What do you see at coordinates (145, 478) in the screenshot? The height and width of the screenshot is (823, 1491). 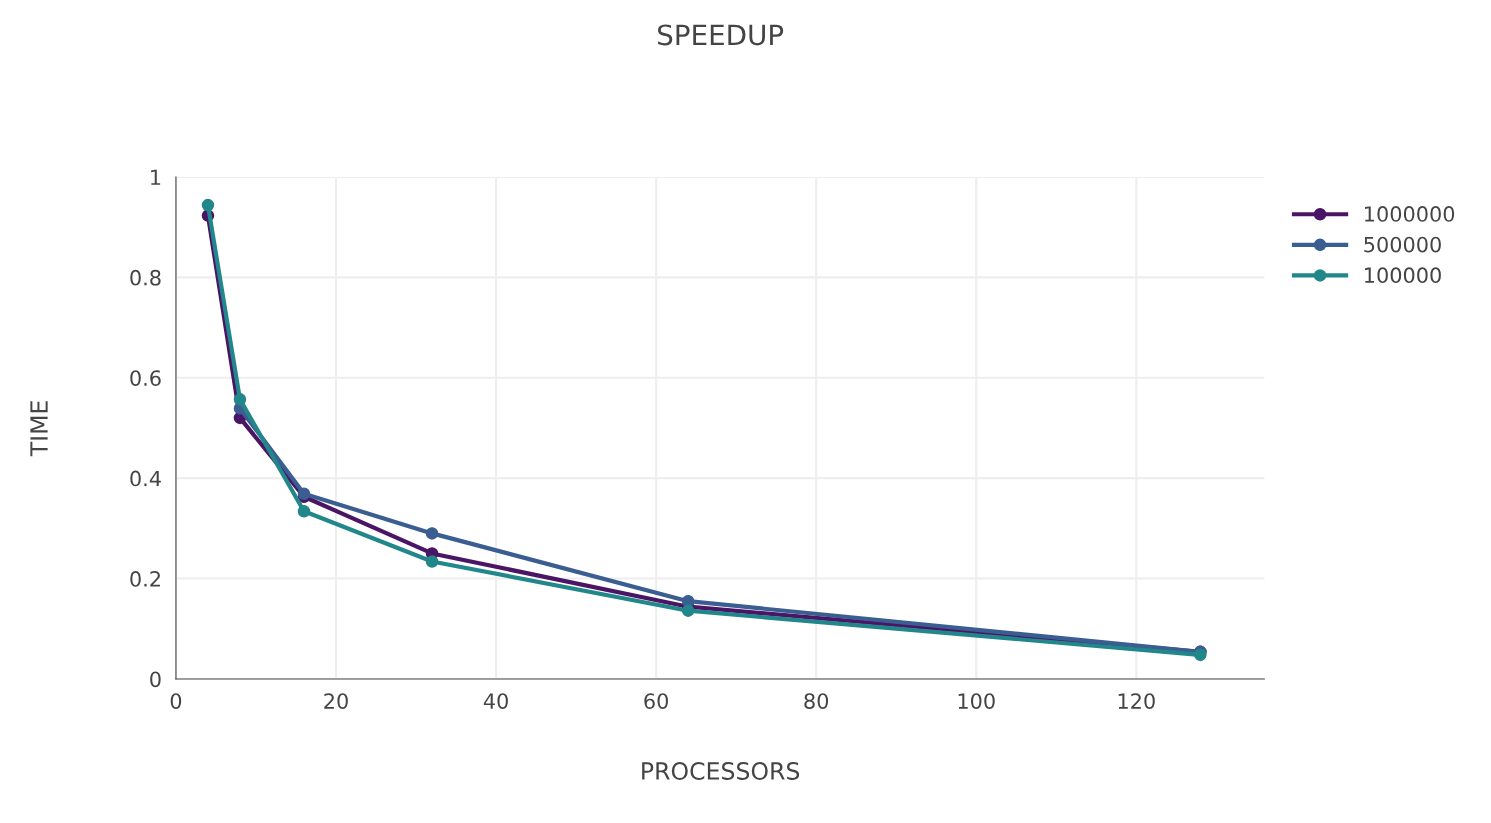 I see `y-tick-label: 0.4` at bounding box center [145, 478].